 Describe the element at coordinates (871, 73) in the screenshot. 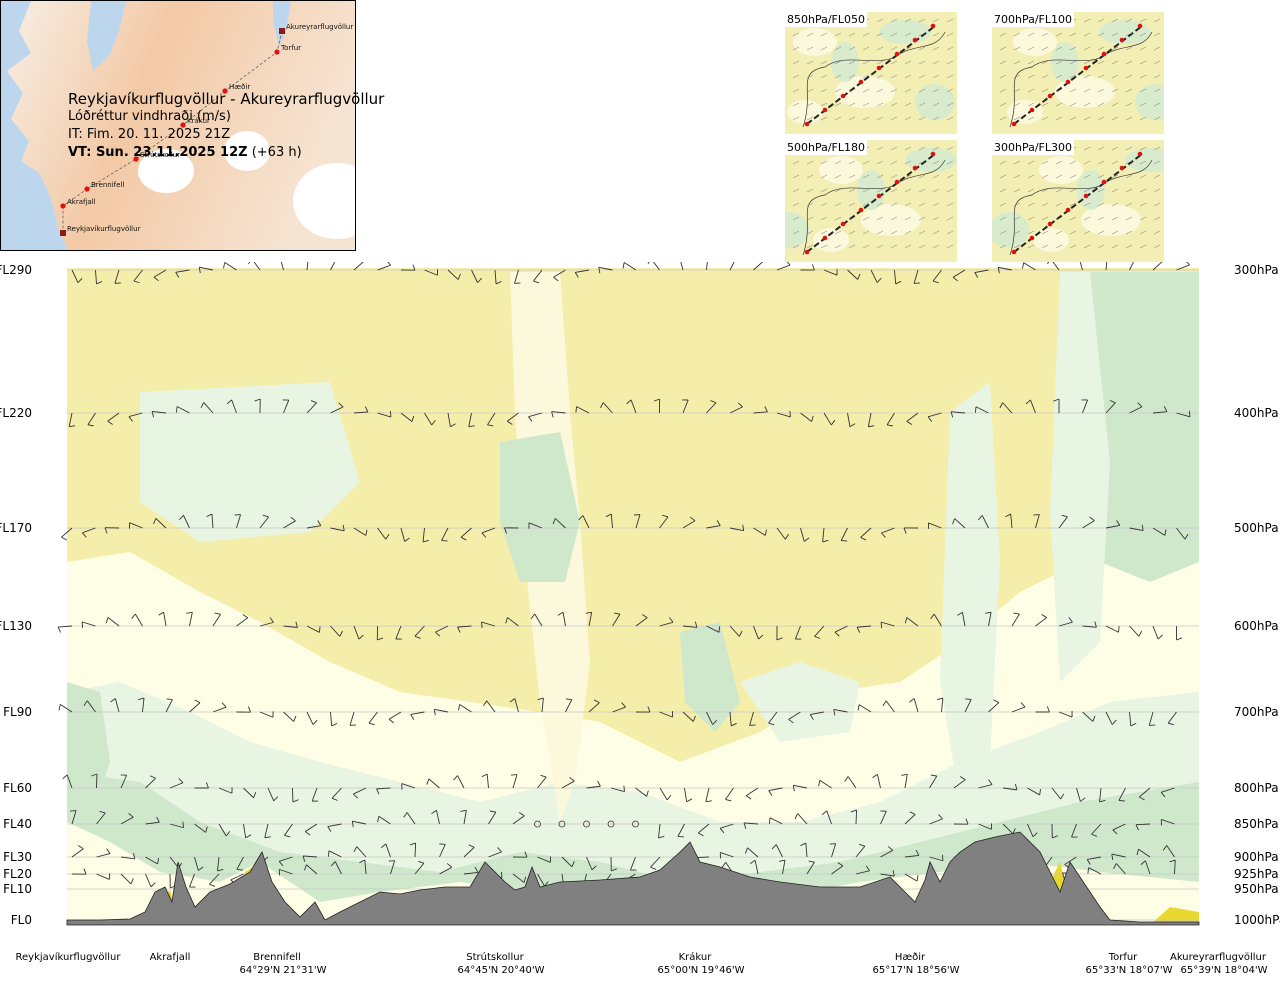

I see `level-map-thumb: 850hPa/FL050` at that location.